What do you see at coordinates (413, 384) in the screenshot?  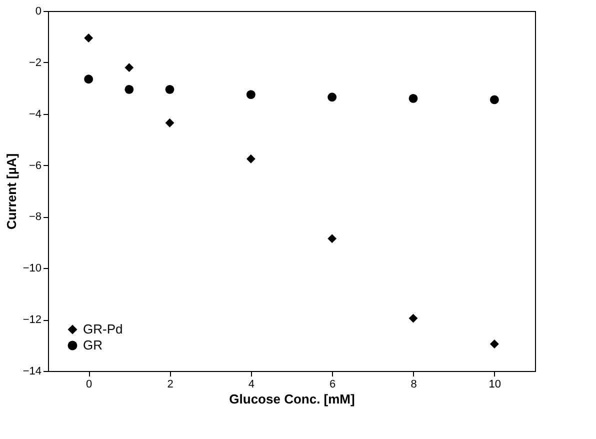 I see `x-tick-label: 8` at bounding box center [413, 384].